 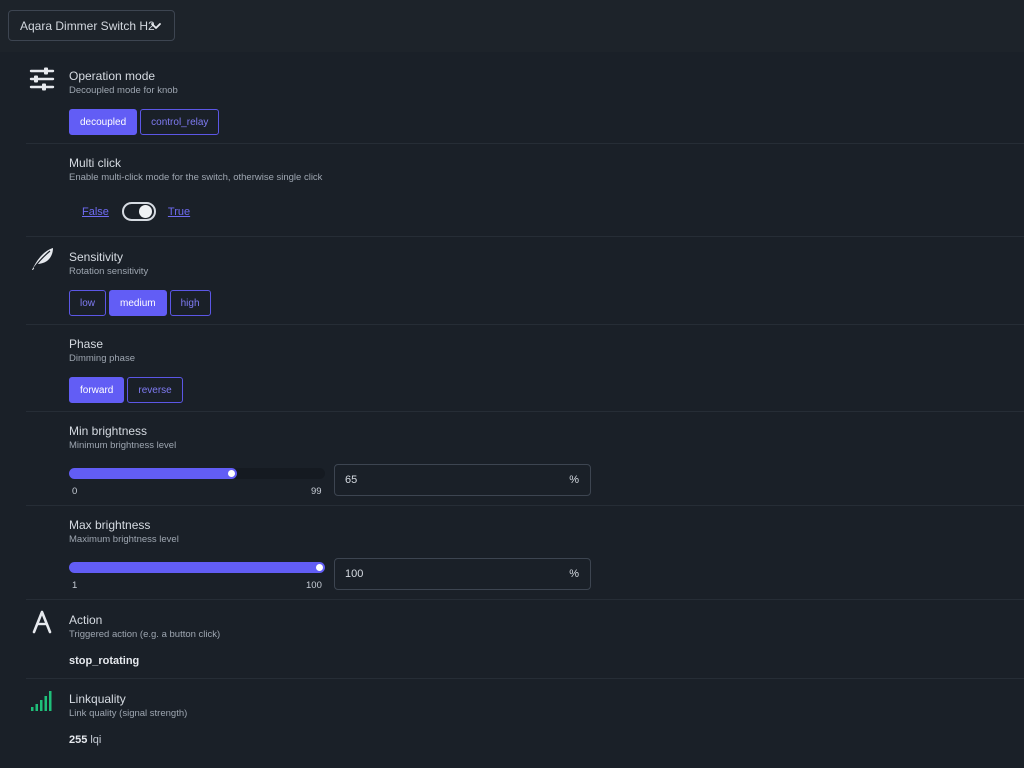 I want to click on sensitivity-high-button: high, so click(x=190, y=303).